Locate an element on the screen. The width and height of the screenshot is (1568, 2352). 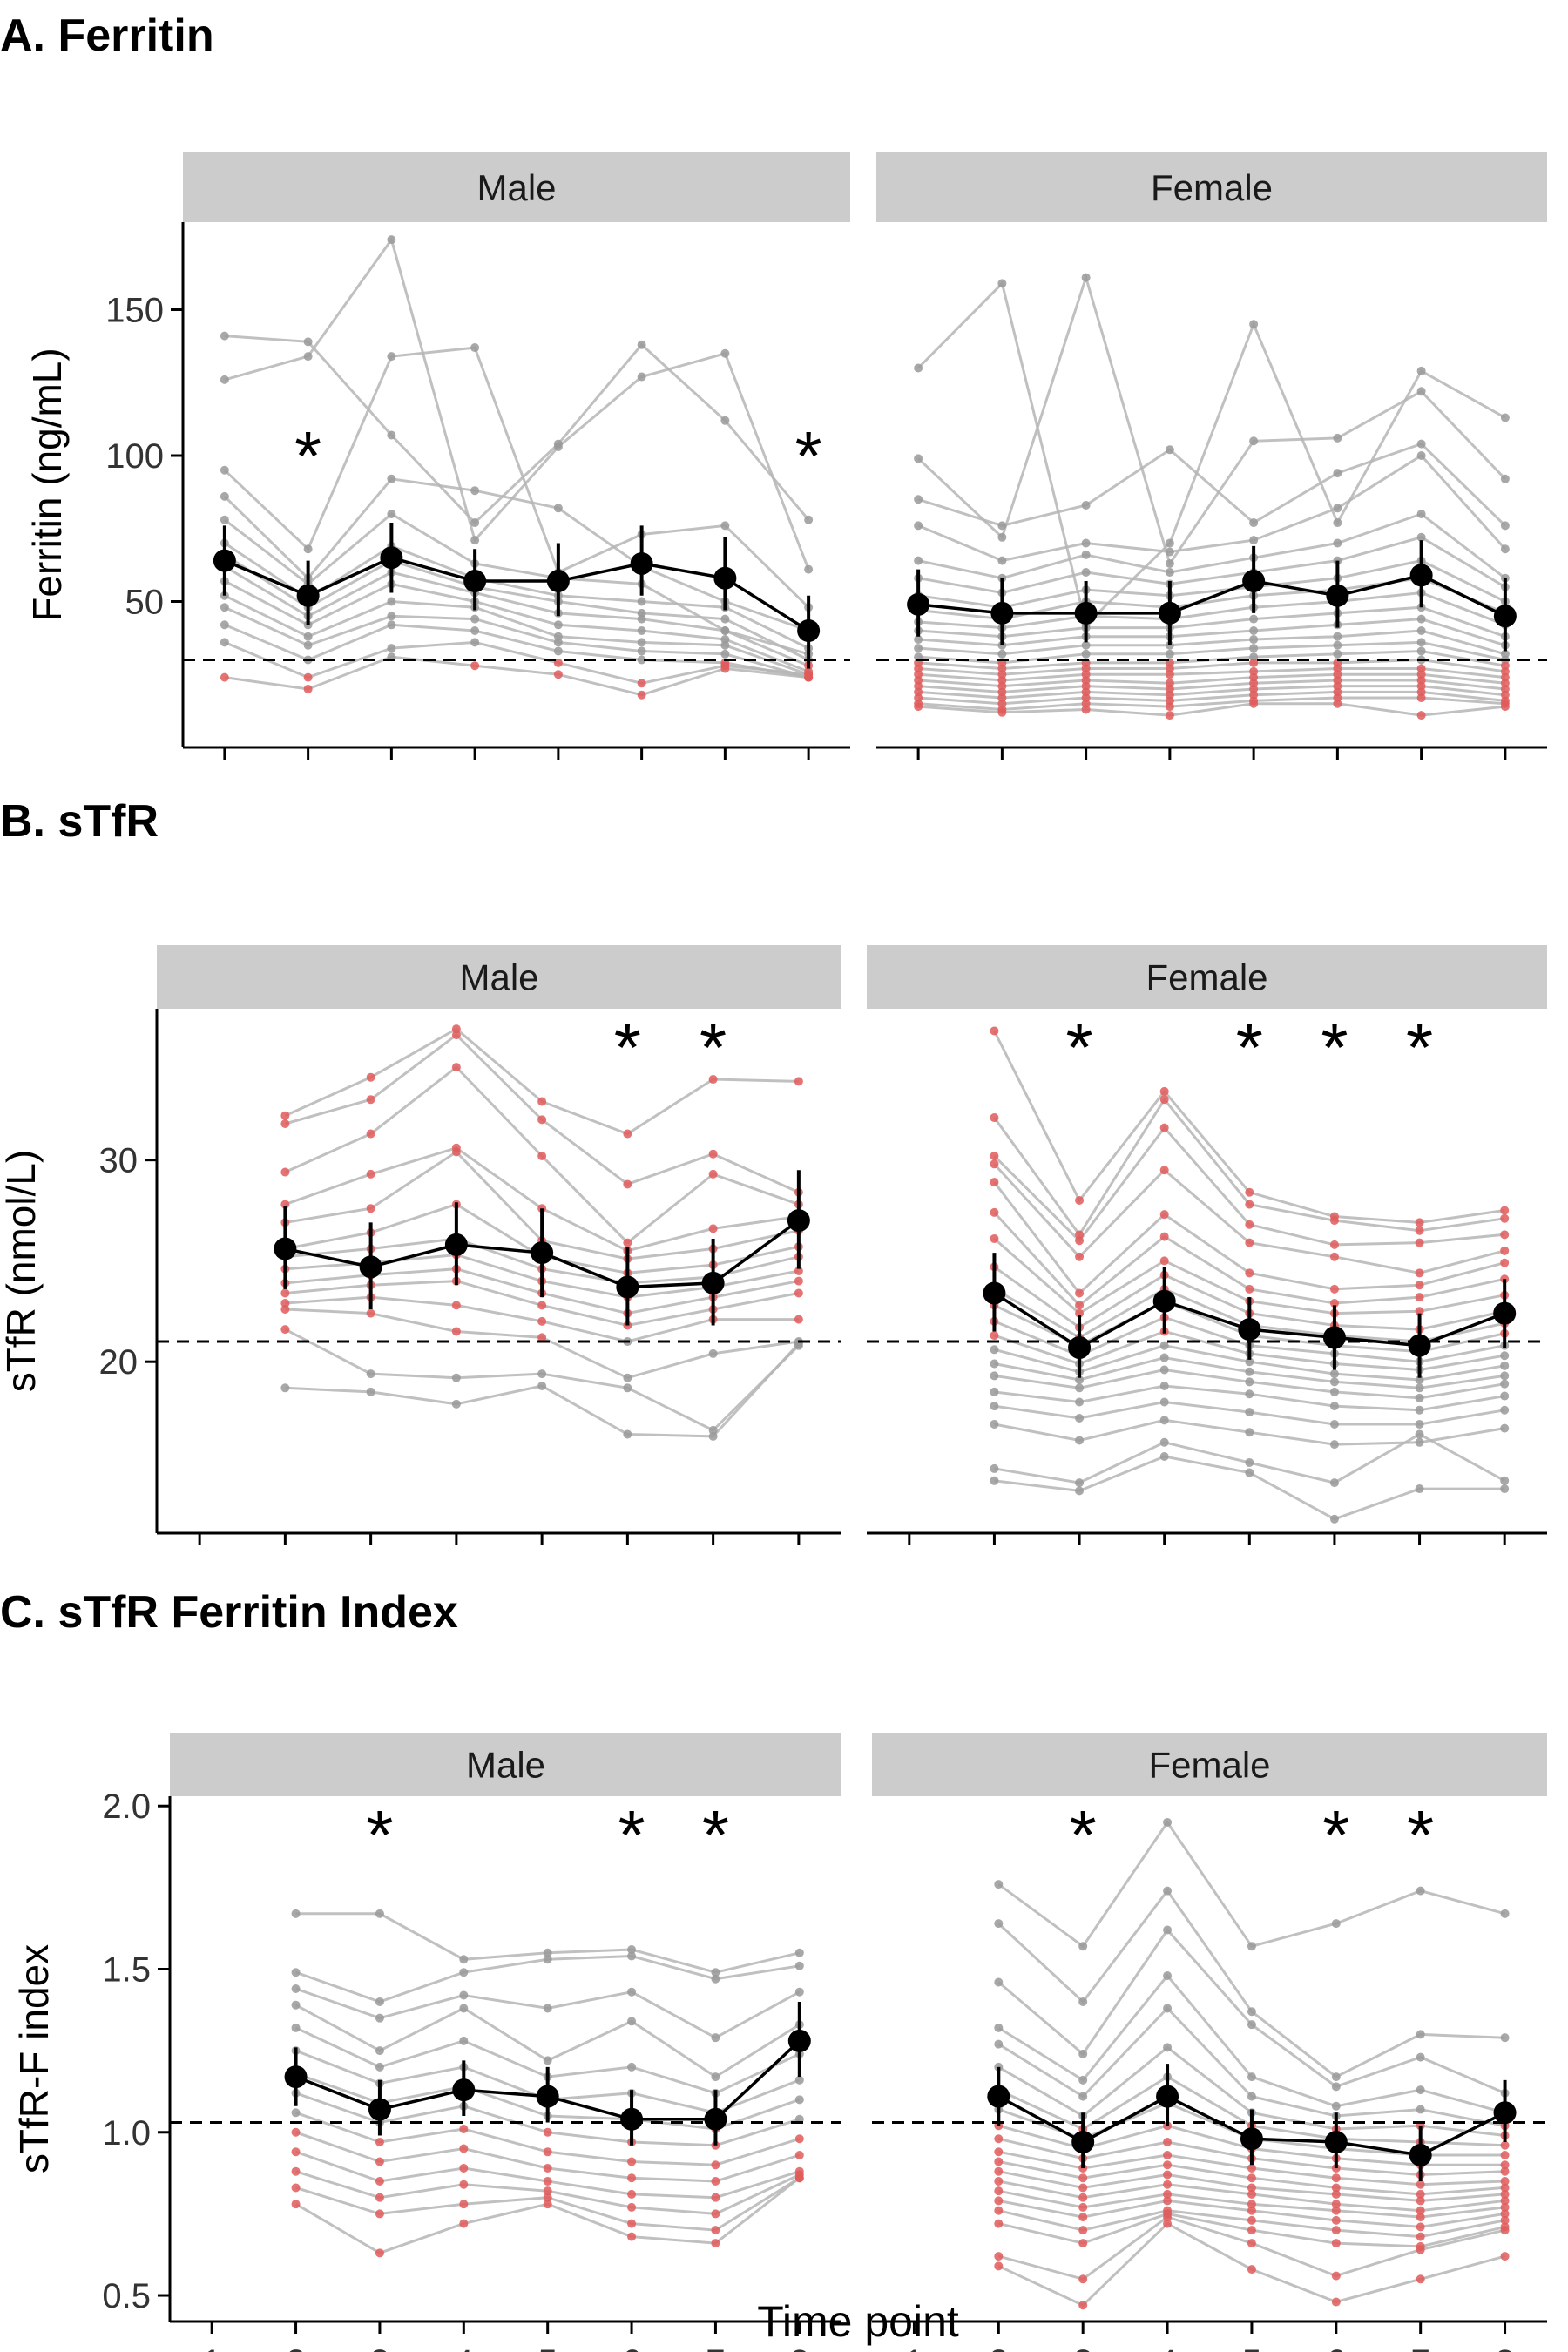
y-tick-label: 1.5 is located at coordinates (126, 1970).